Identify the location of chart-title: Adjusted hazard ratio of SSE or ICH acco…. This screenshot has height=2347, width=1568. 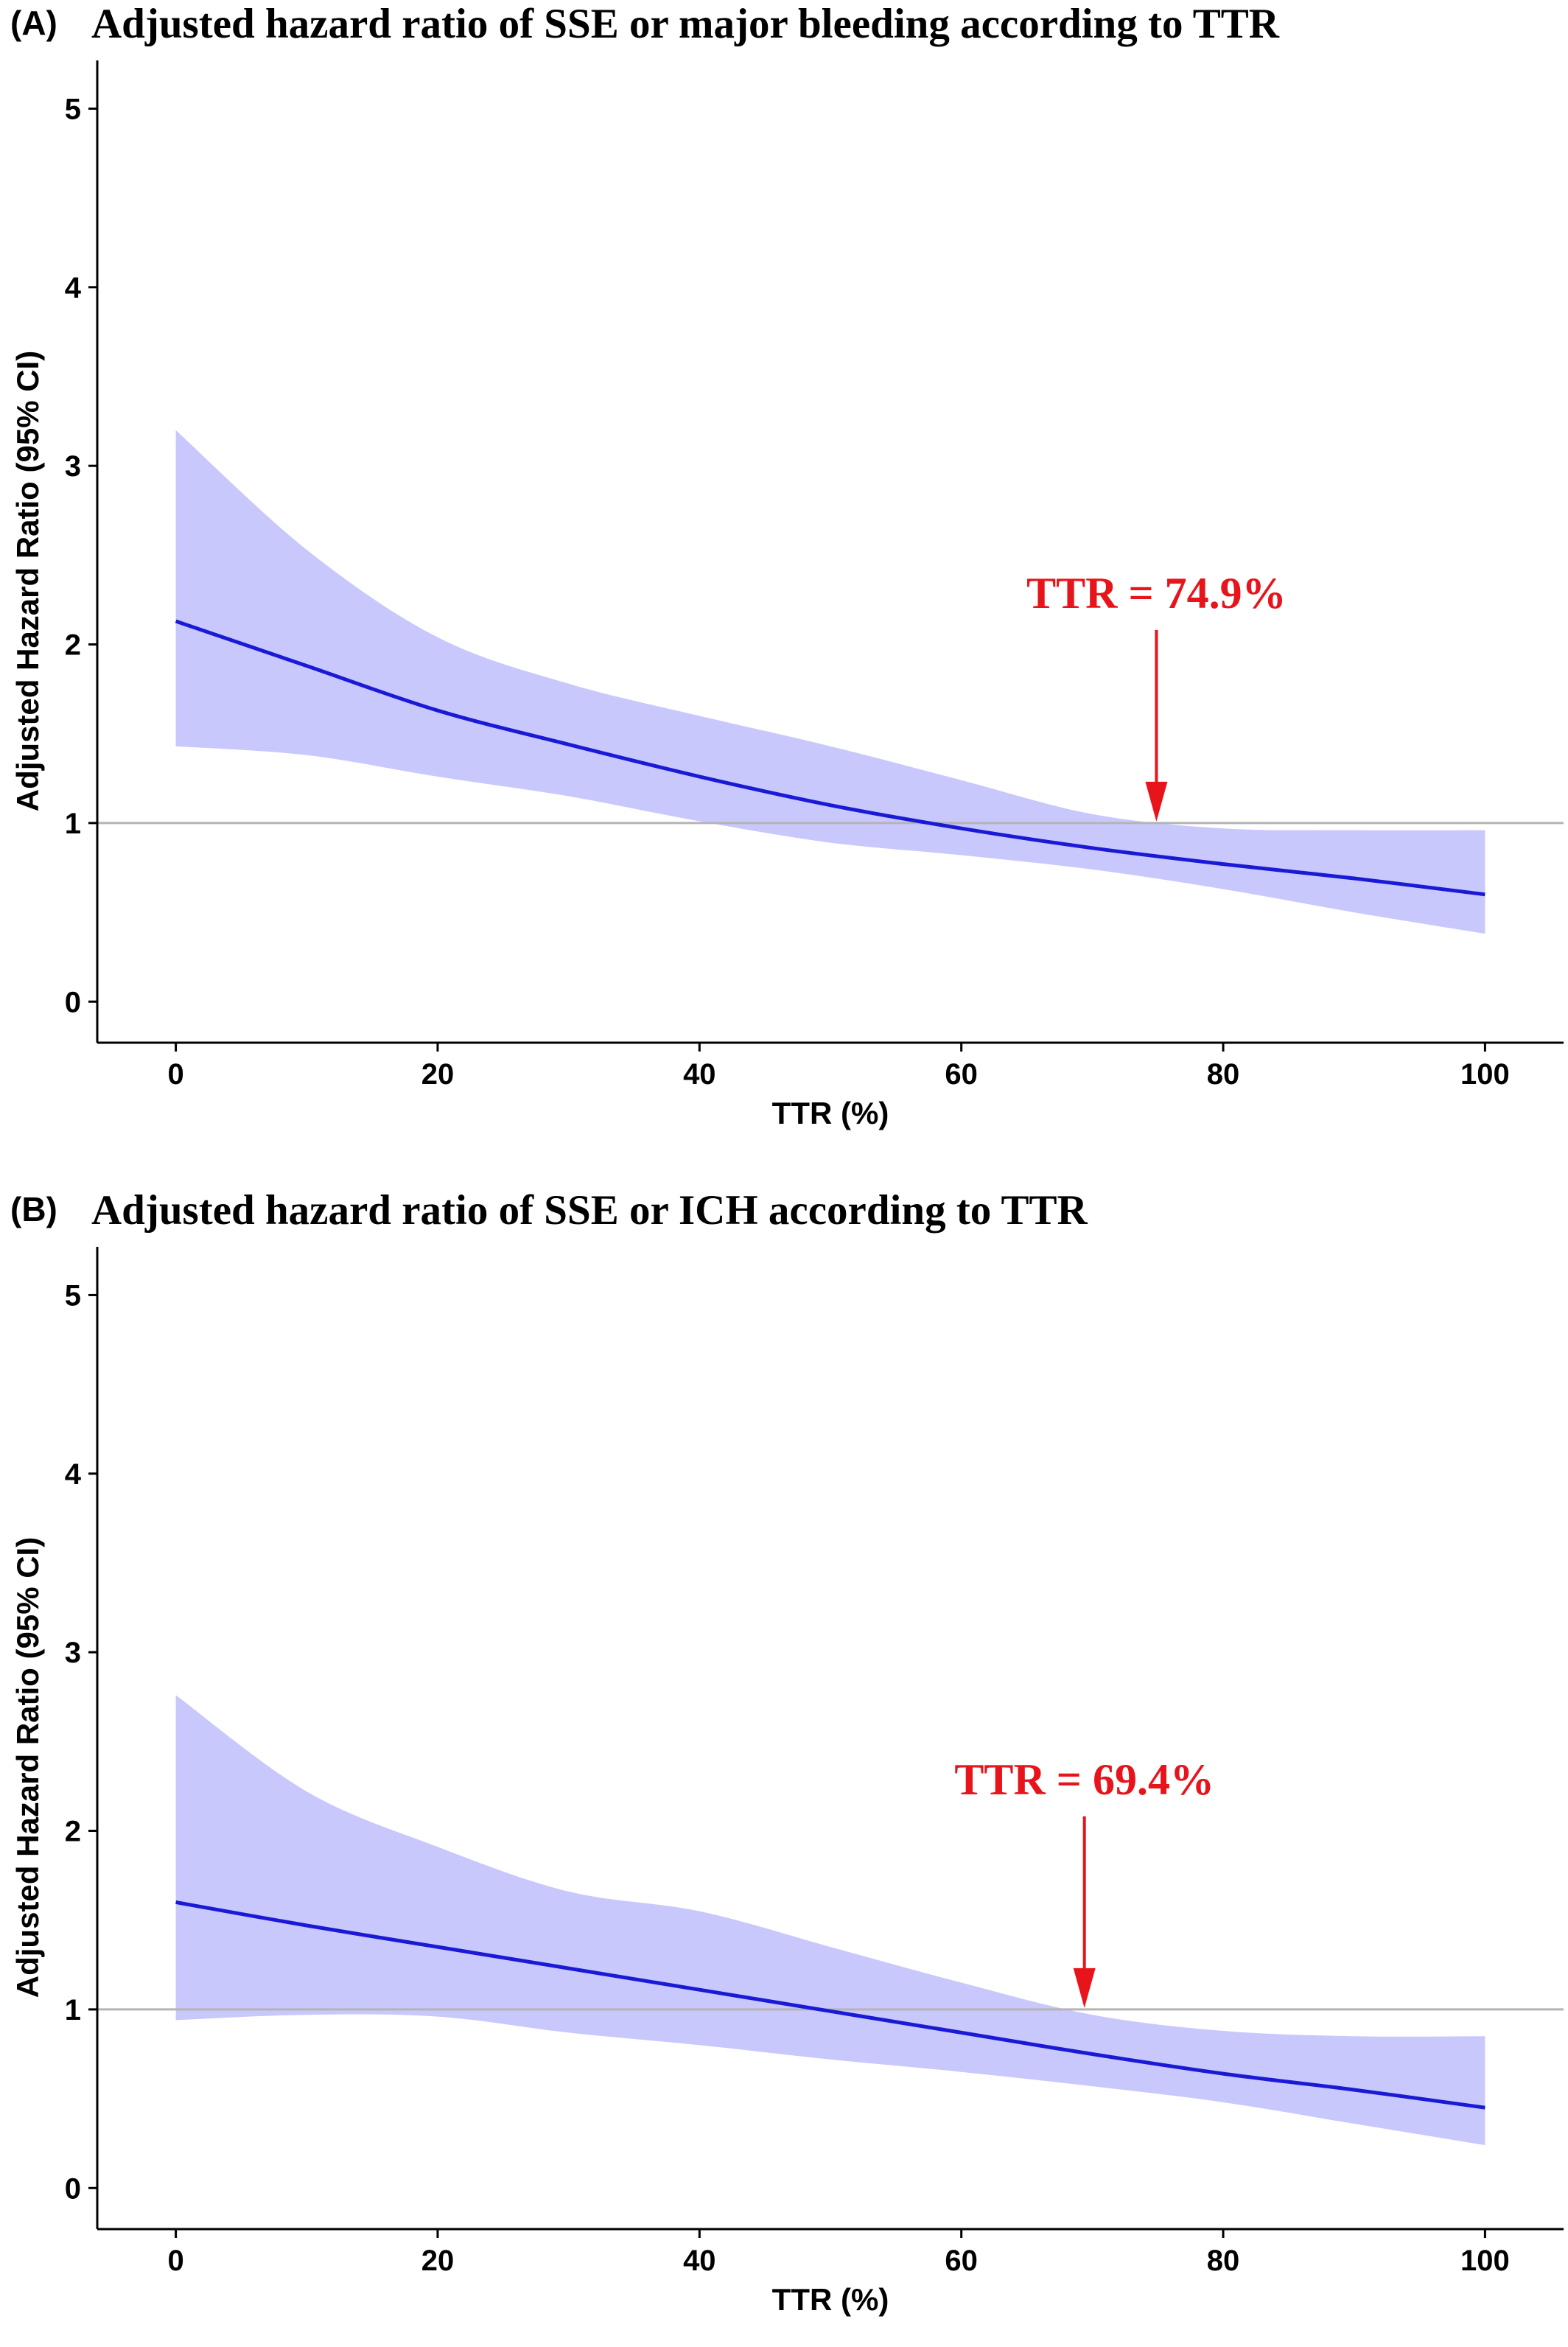
(589, 1210).